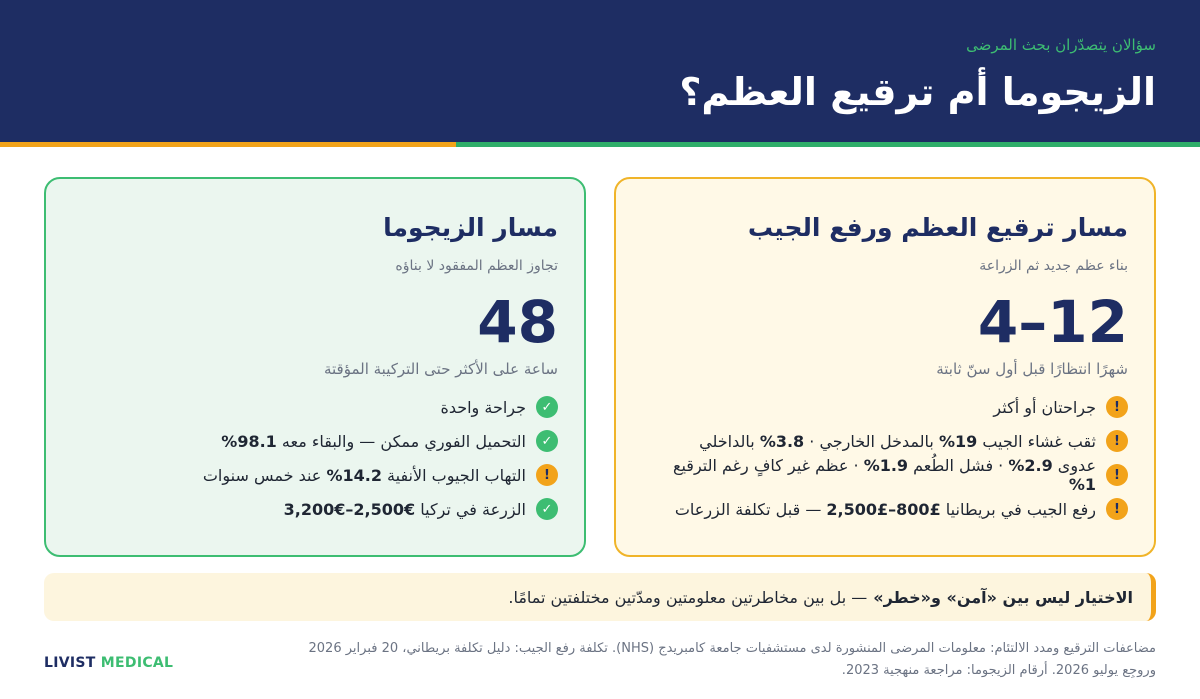  I want to click on accent-bar-green, so click(828, 144).